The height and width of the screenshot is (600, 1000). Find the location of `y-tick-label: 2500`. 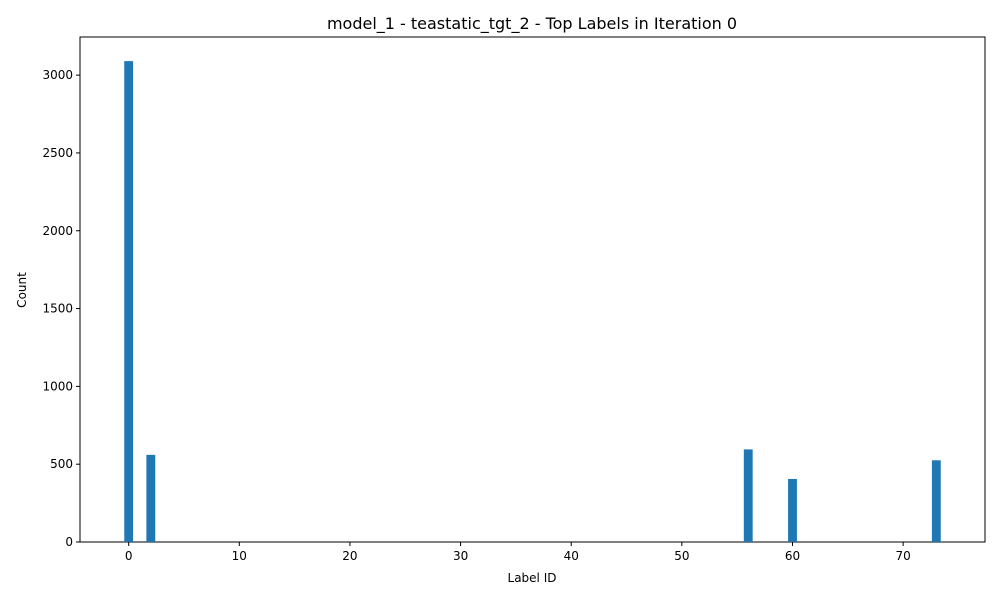

y-tick-label: 2500 is located at coordinates (57, 153).